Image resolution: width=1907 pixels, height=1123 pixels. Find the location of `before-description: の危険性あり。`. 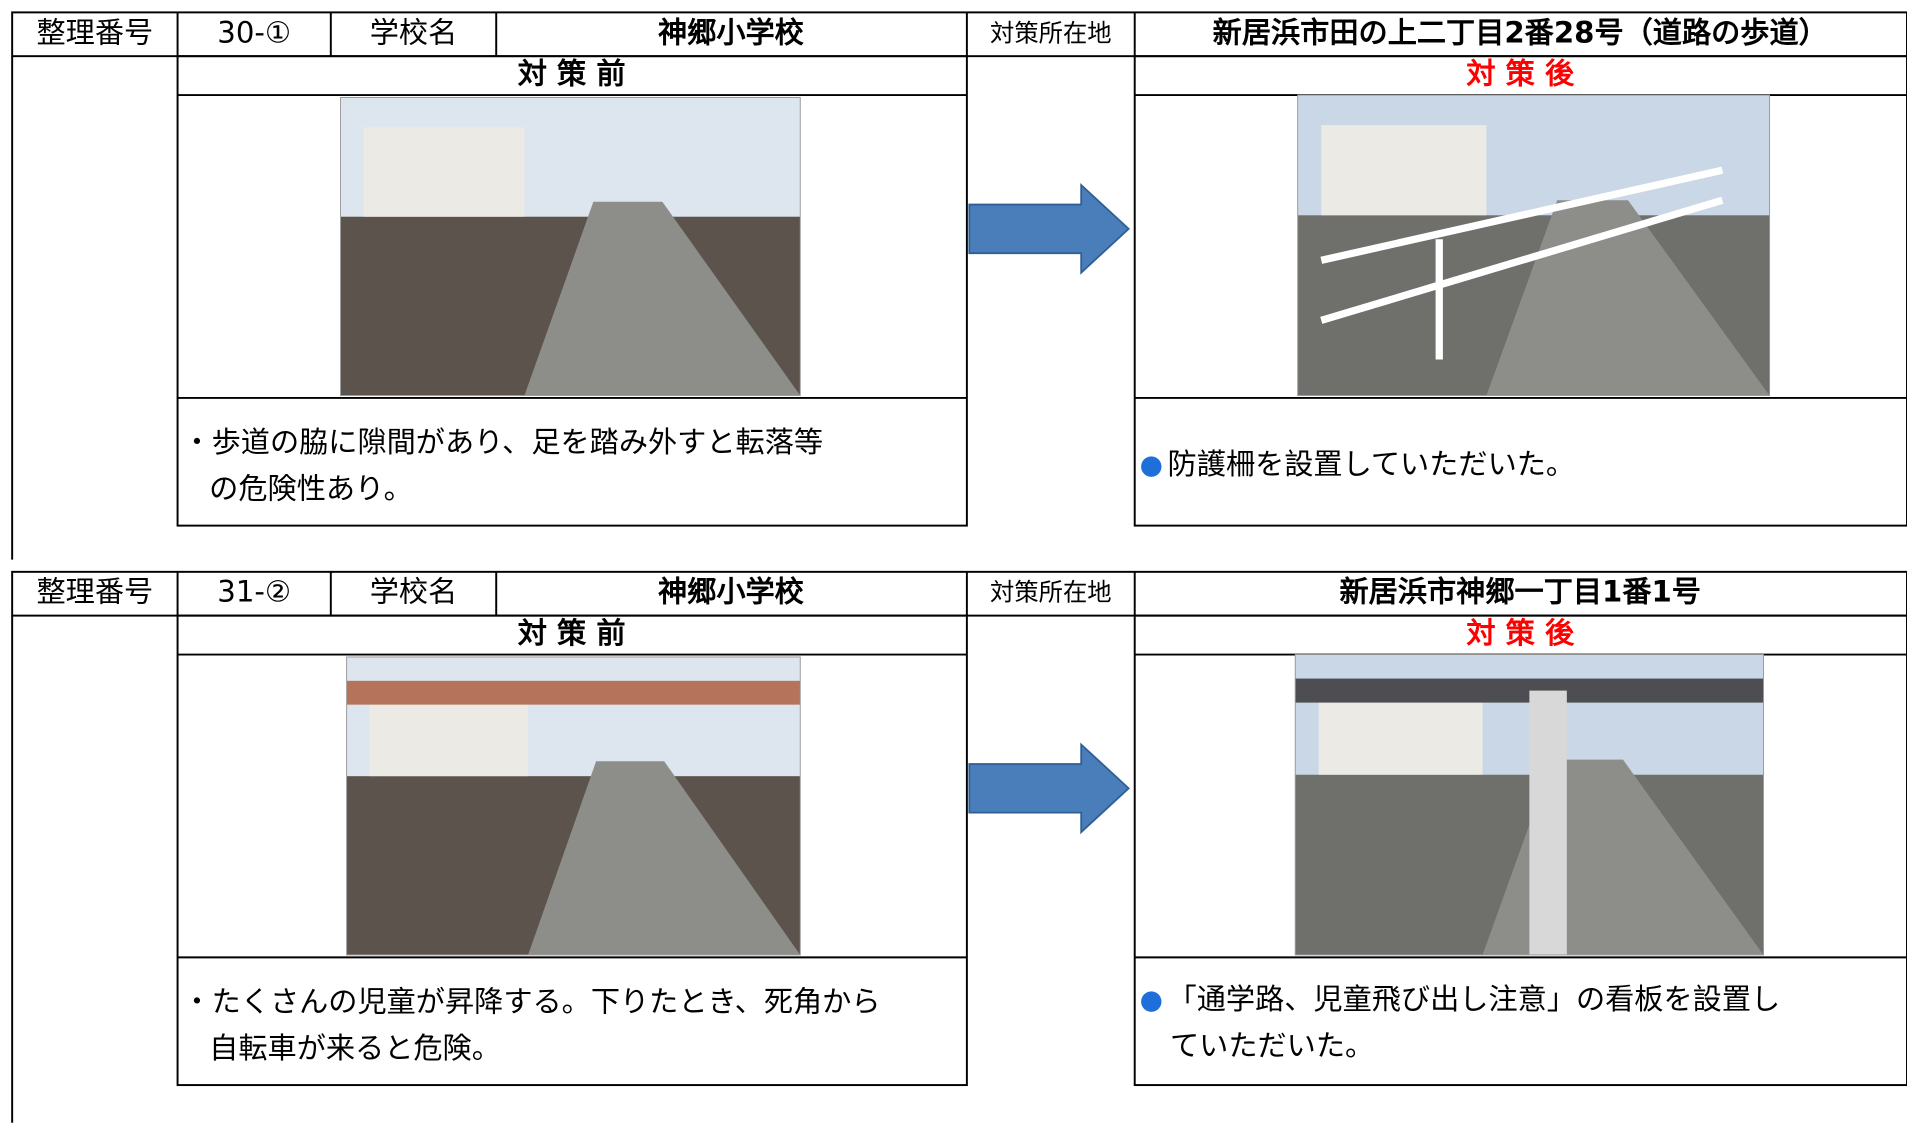

before-description: の危険性あり。 is located at coordinates (311, 488).